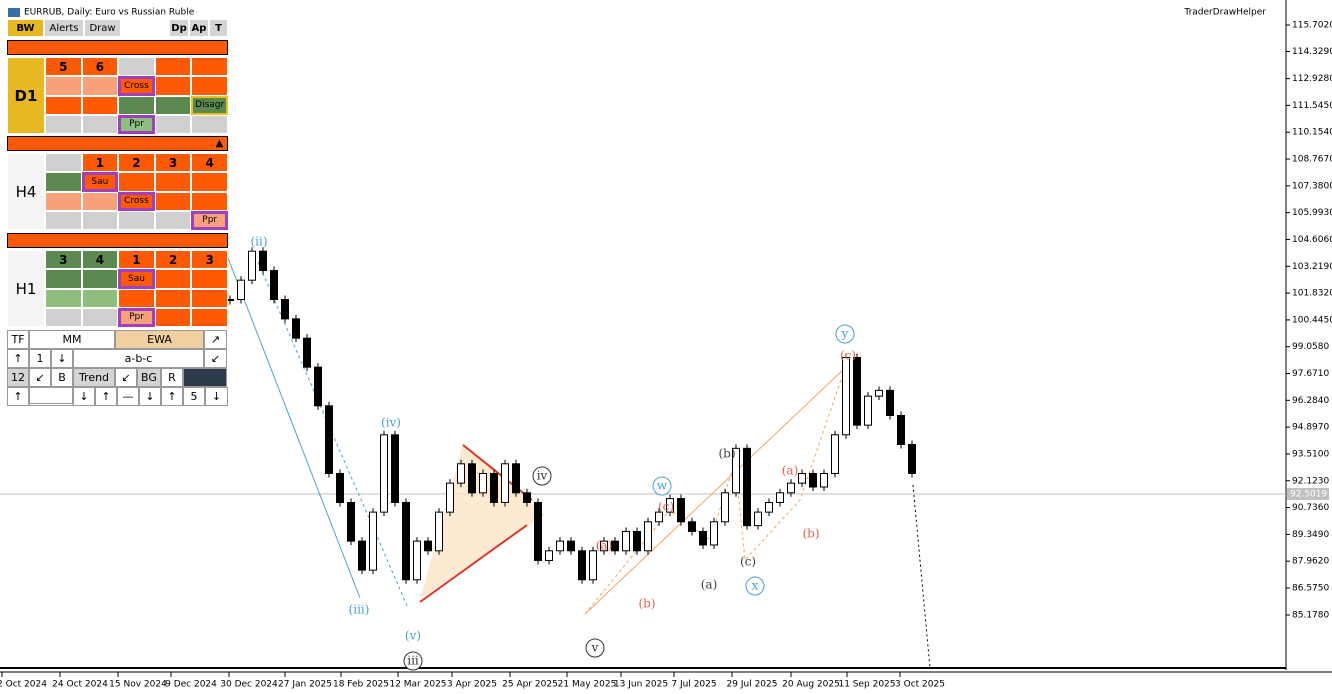 The width and height of the screenshot is (1332, 694). Describe the element at coordinates (102, 28) in the screenshot. I see `toolbar-button: Draw` at that location.